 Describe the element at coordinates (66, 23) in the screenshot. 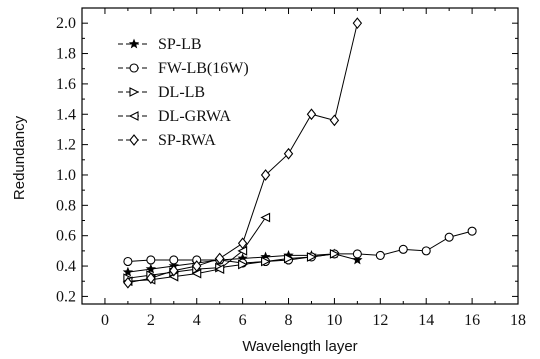

I see `y-tick-label: 2.0` at that location.